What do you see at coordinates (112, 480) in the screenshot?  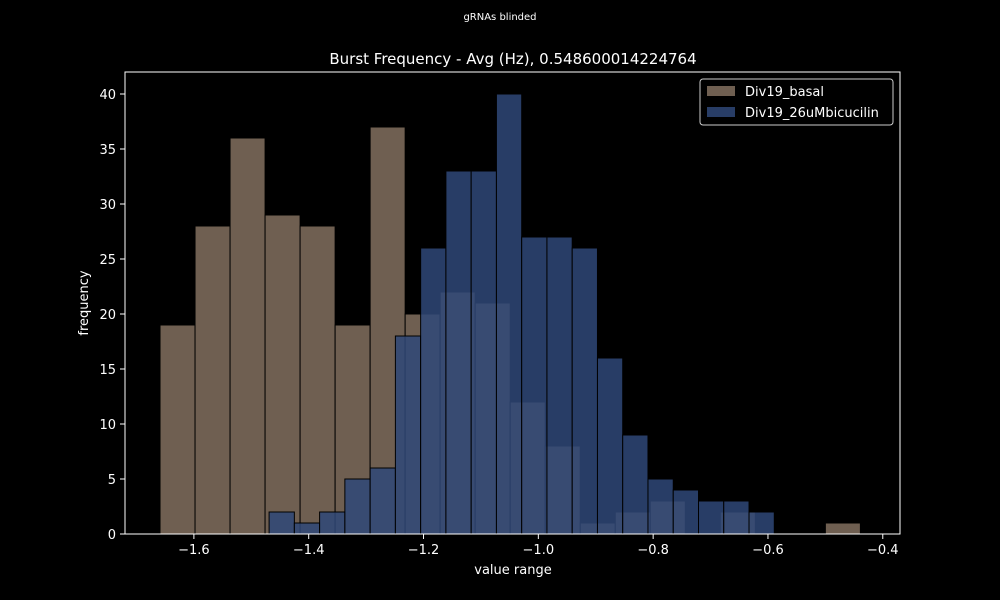 I see `y-tick-label: 5` at bounding box center [112, 480].